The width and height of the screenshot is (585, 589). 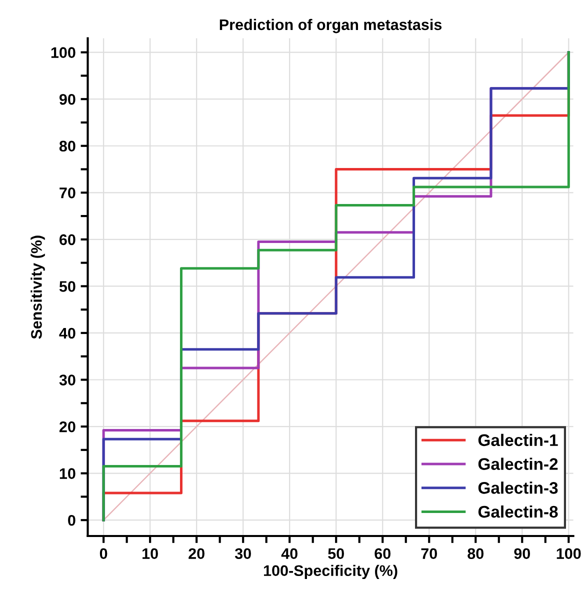 What do you see at coordinates (37, 287) in the screenshot?
I see `y-axis-title: Sensitivity (%)` at bounding box center [37, 287].